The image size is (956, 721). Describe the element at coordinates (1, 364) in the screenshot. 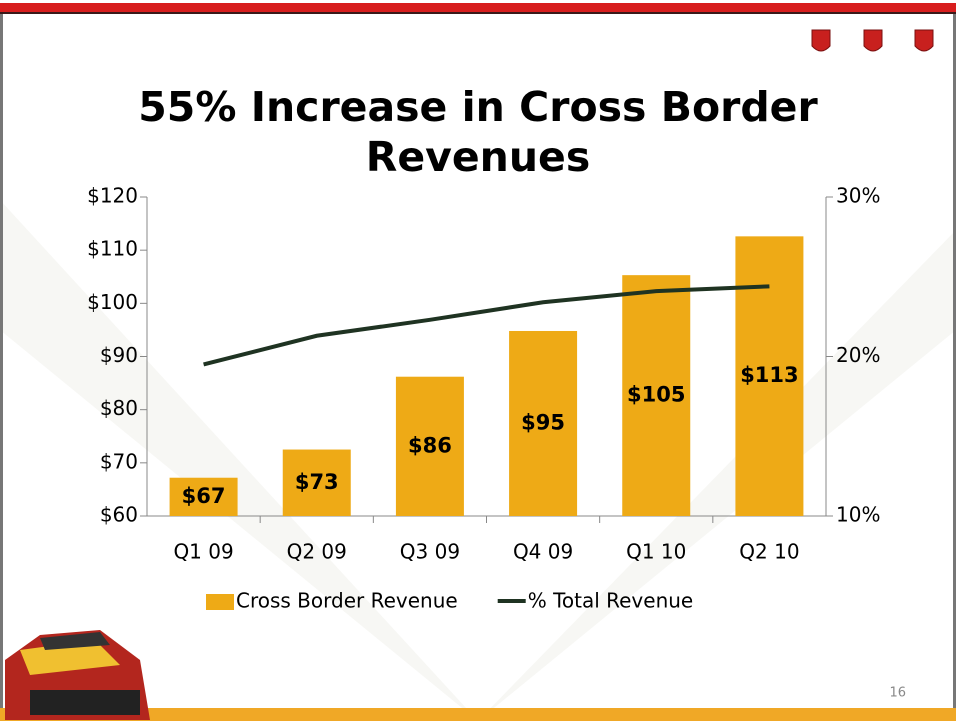

I see `left-edge` at that location.